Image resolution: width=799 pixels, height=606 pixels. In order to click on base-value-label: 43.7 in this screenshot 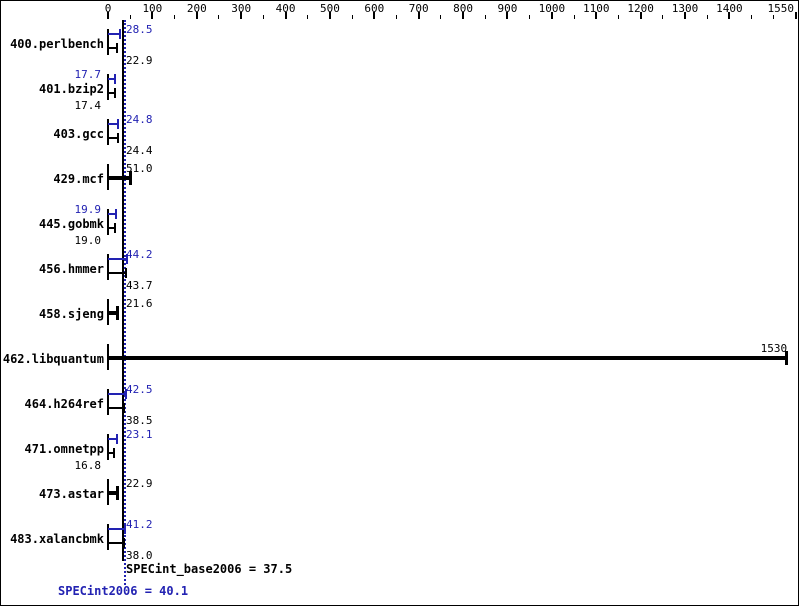, I will do `click(139, 285)`.